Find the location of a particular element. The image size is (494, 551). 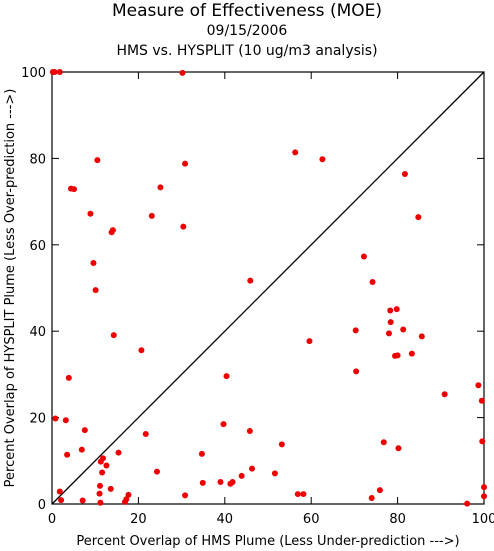

y-tick-label: 40 is located at coordinates (37, 332).